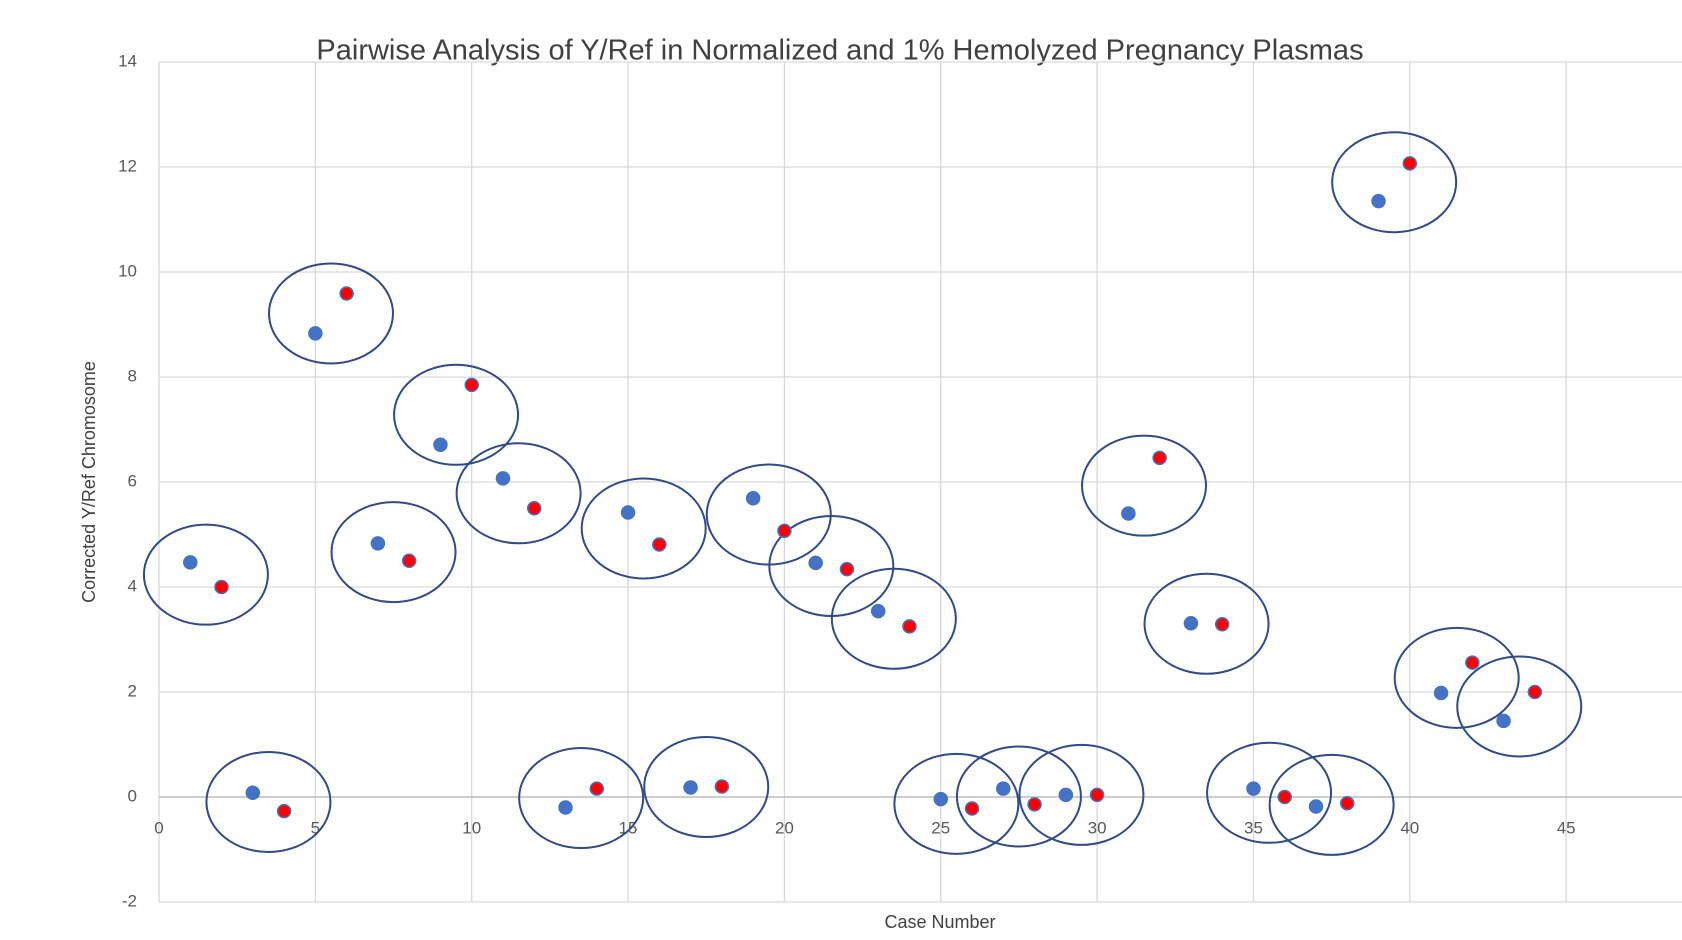 The width and height of the screenshot is (1682, 940). Describe the element at coordinates (1253, 827) in the screenshot. I see `x-tick-label: 35` at that location.